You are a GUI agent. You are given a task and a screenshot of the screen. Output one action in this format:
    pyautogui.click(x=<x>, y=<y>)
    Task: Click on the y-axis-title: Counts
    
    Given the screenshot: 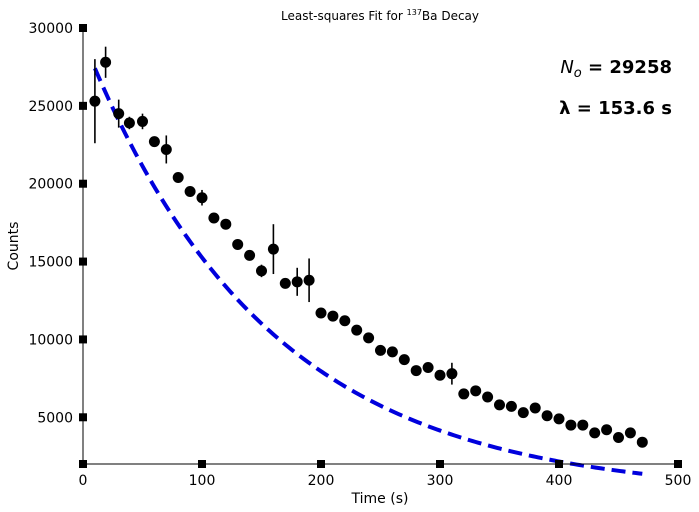 What is the action you would take?
    pyautogui.click(x=14, y=246)
    